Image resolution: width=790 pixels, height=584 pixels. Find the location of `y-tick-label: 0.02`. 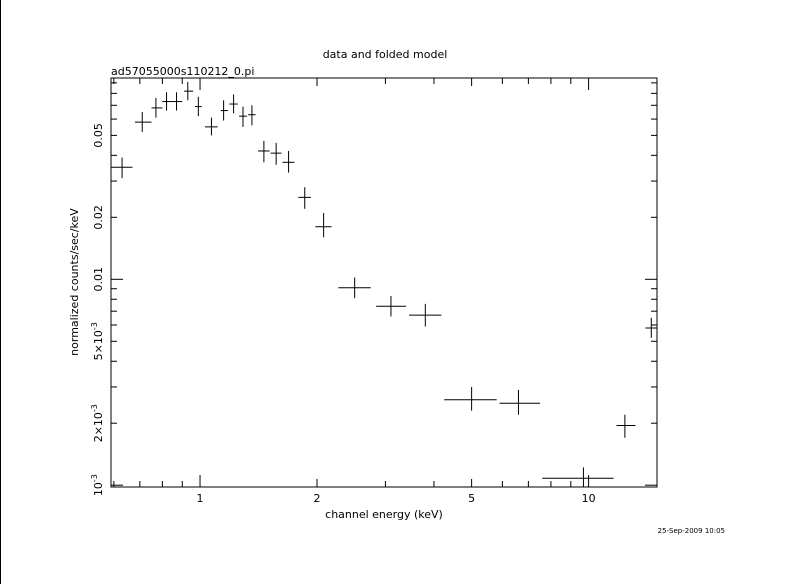

y-tick-label: 0.02 is located at coordinates (98, 217).